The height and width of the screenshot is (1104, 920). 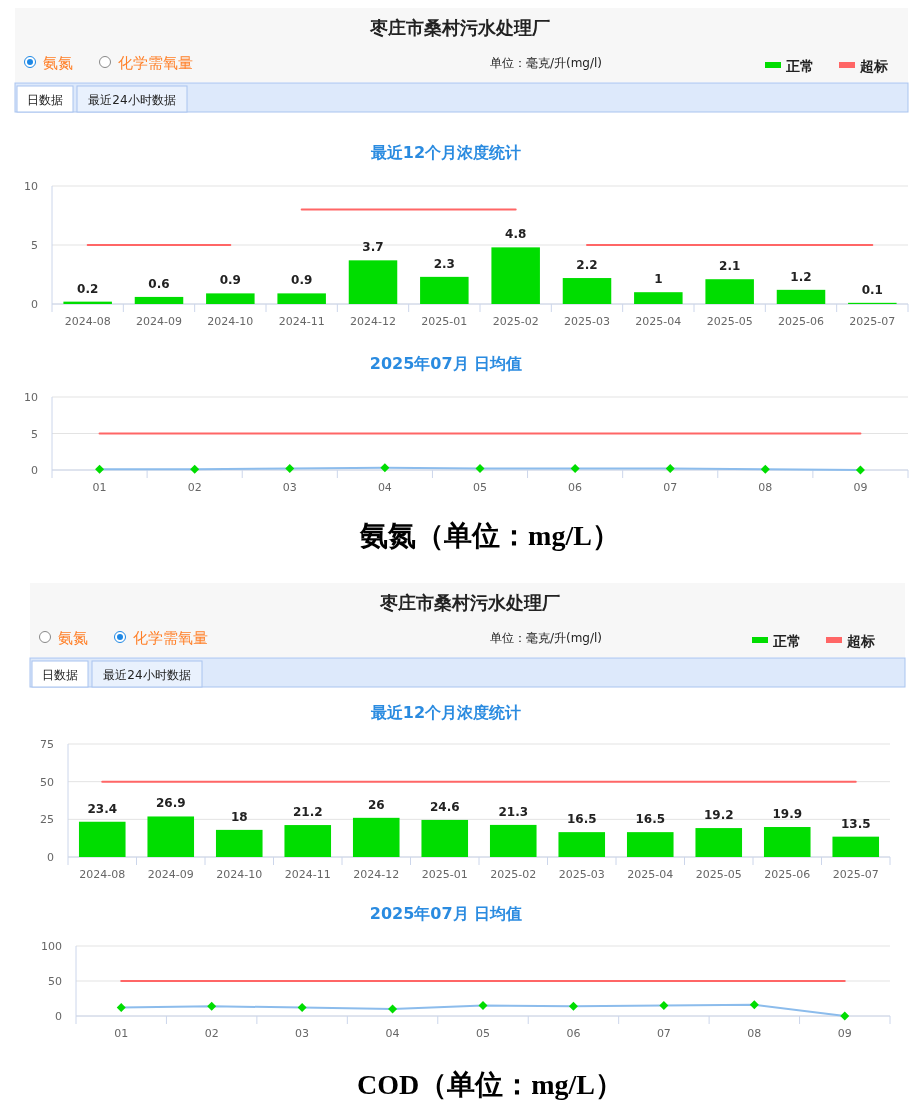 What do you see at coordinates (489, 535) in the screenshot?
I see `text: 氨氮（单位：mg/L）` at bounding box center [489, 535].